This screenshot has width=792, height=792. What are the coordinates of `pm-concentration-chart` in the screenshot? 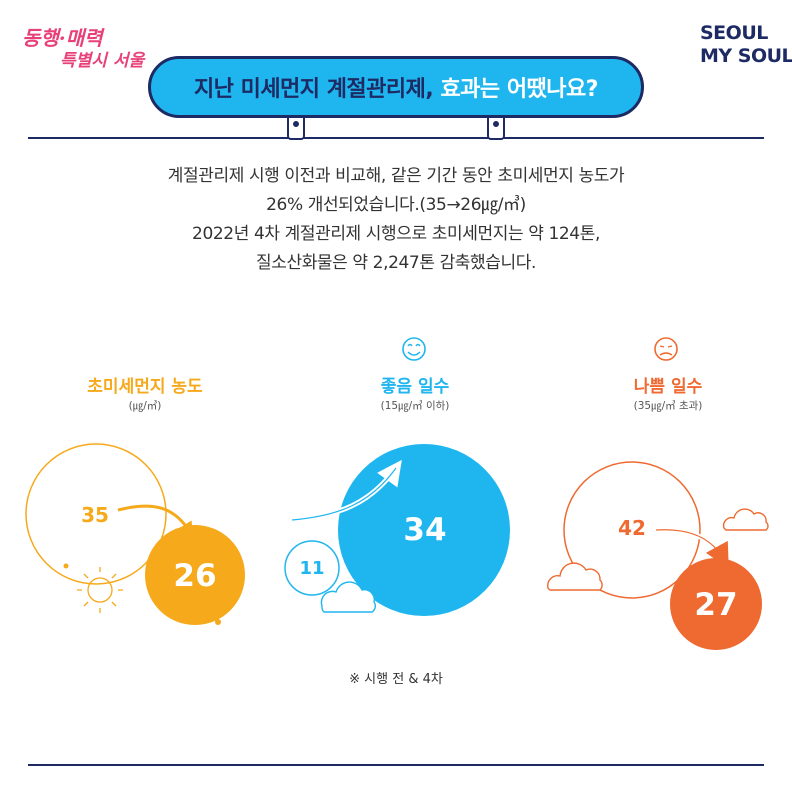 It's located at (135, 534).